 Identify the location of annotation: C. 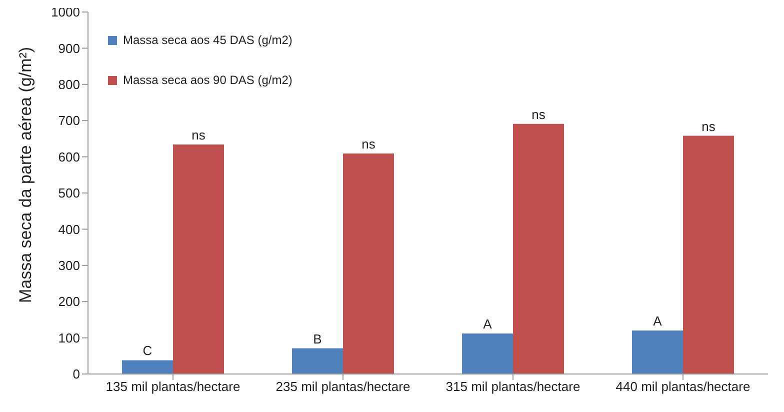
(147, 350).